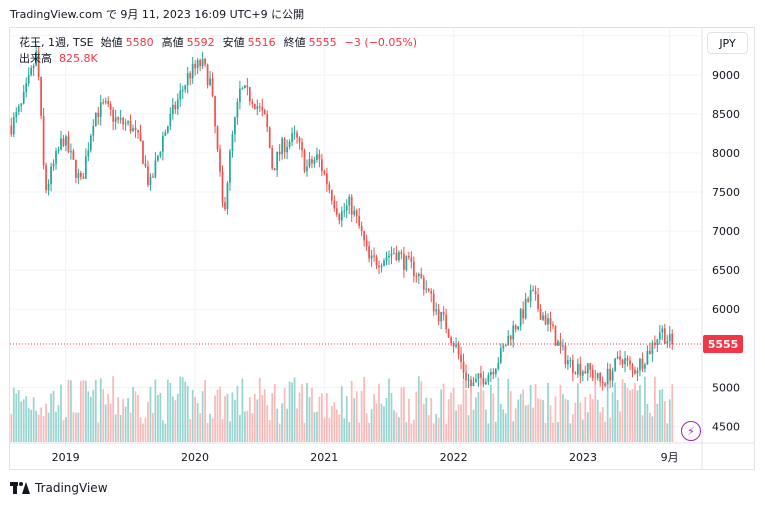  Describe the element at coordinates (233, 42) in the screenshot. I see `low-label: 安値` at that location.